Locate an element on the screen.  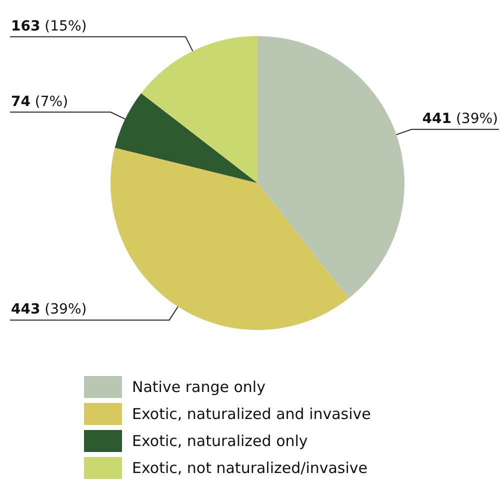
legend-label: Exotic, not naturalized/invasive is located at coordinates (250, 468).